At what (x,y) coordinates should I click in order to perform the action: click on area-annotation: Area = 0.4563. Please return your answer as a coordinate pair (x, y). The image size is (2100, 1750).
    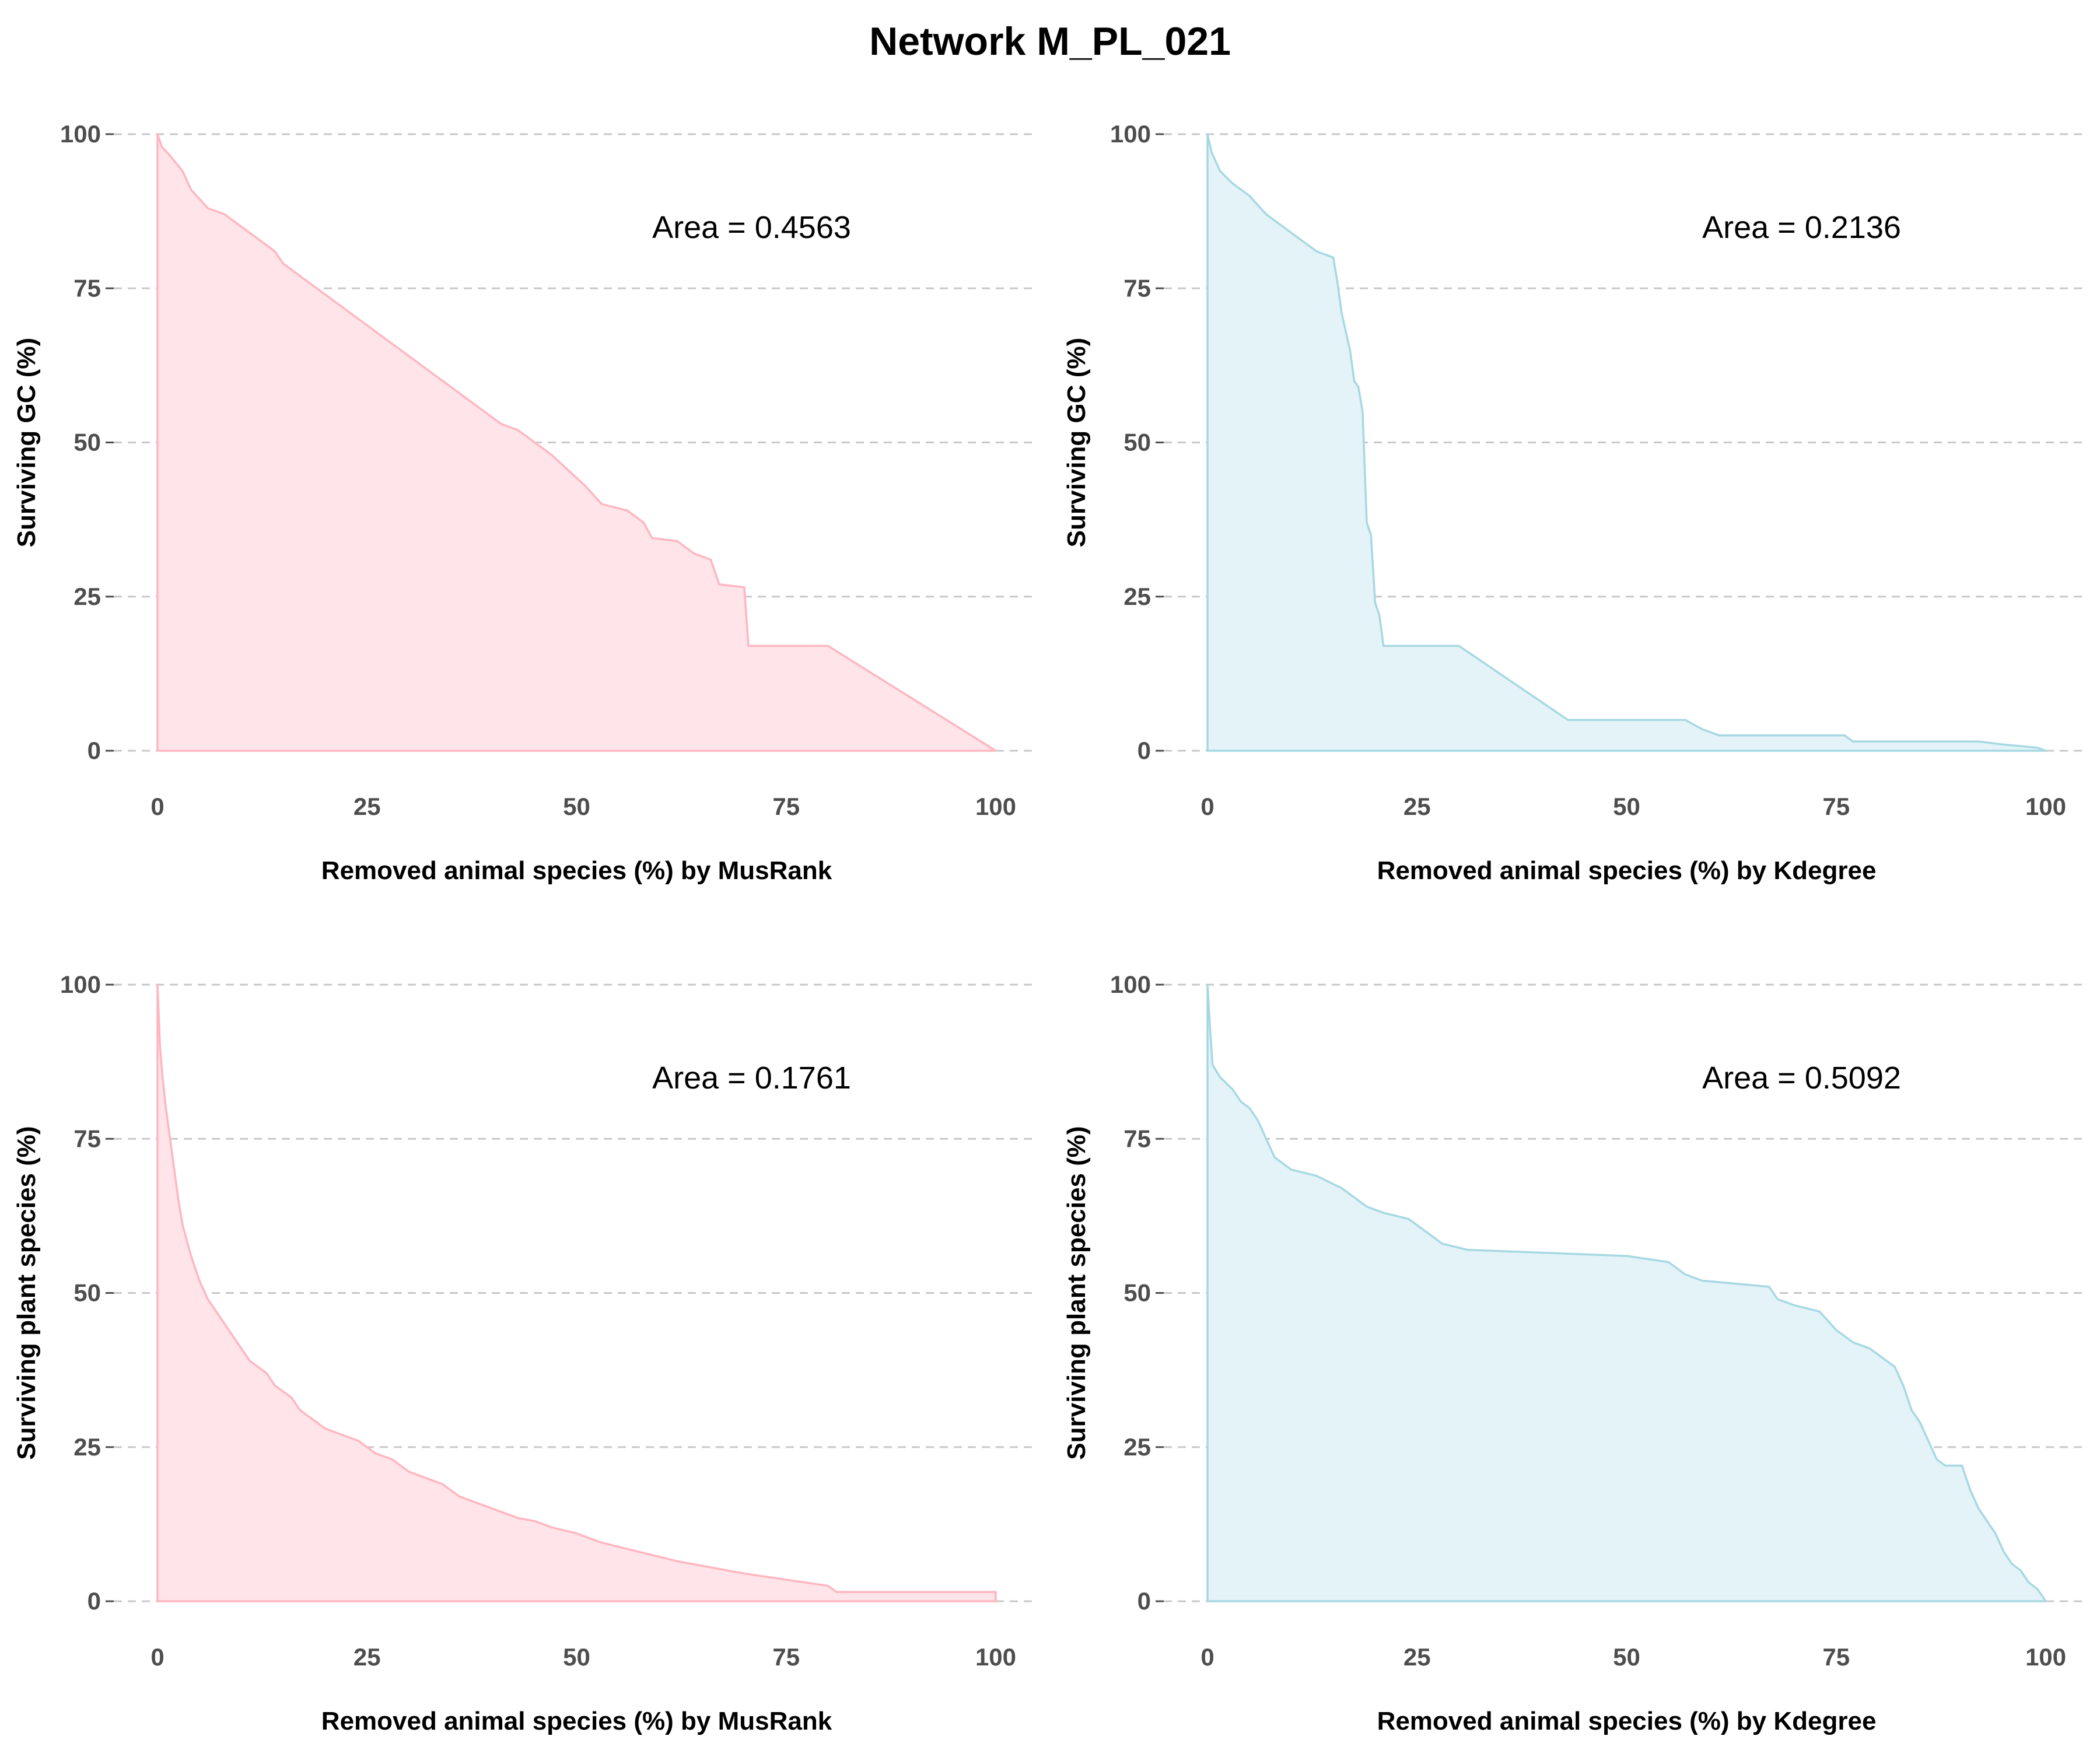
    Looking at the image, I should click on (751, 228).